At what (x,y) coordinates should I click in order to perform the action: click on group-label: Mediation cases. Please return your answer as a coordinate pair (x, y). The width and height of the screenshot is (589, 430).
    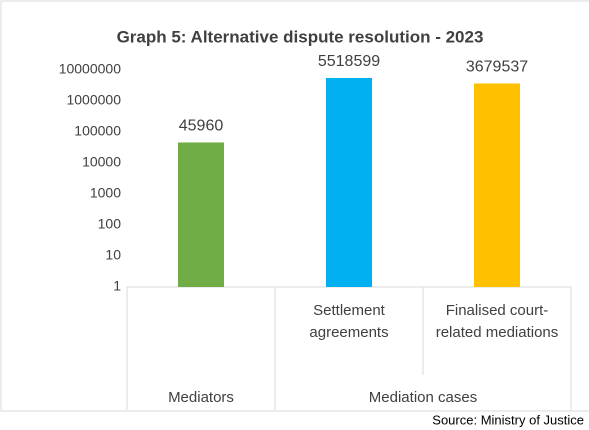
    Looking at the image, I should click on (423, 397).